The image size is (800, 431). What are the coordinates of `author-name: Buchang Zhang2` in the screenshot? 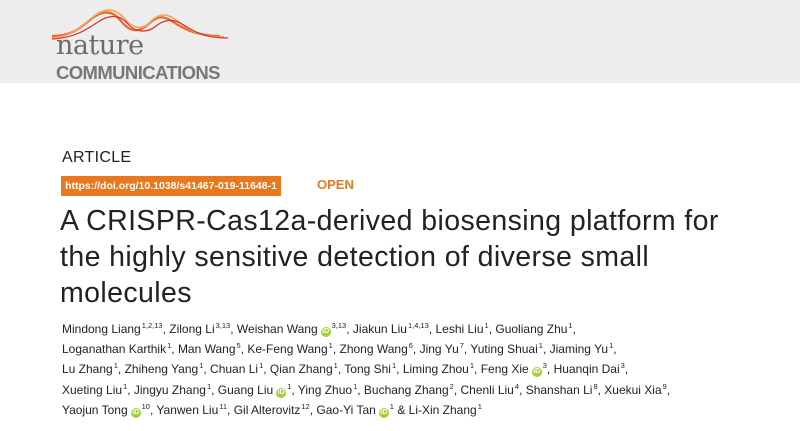 It's located at (408, 389).